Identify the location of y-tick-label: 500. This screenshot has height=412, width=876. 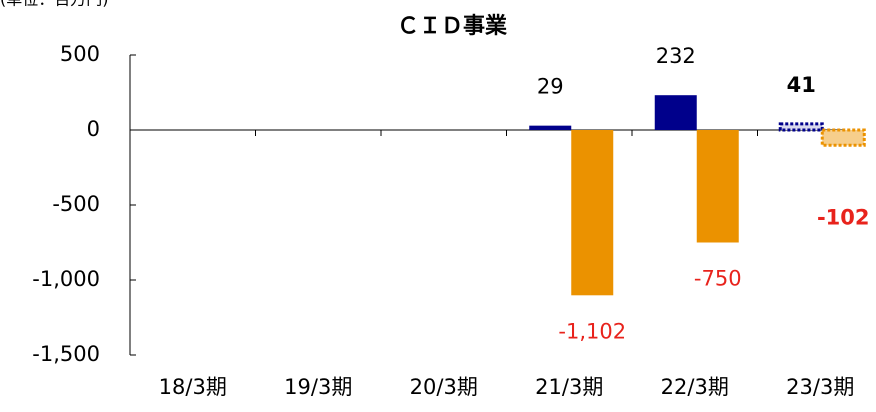
(80, 54).